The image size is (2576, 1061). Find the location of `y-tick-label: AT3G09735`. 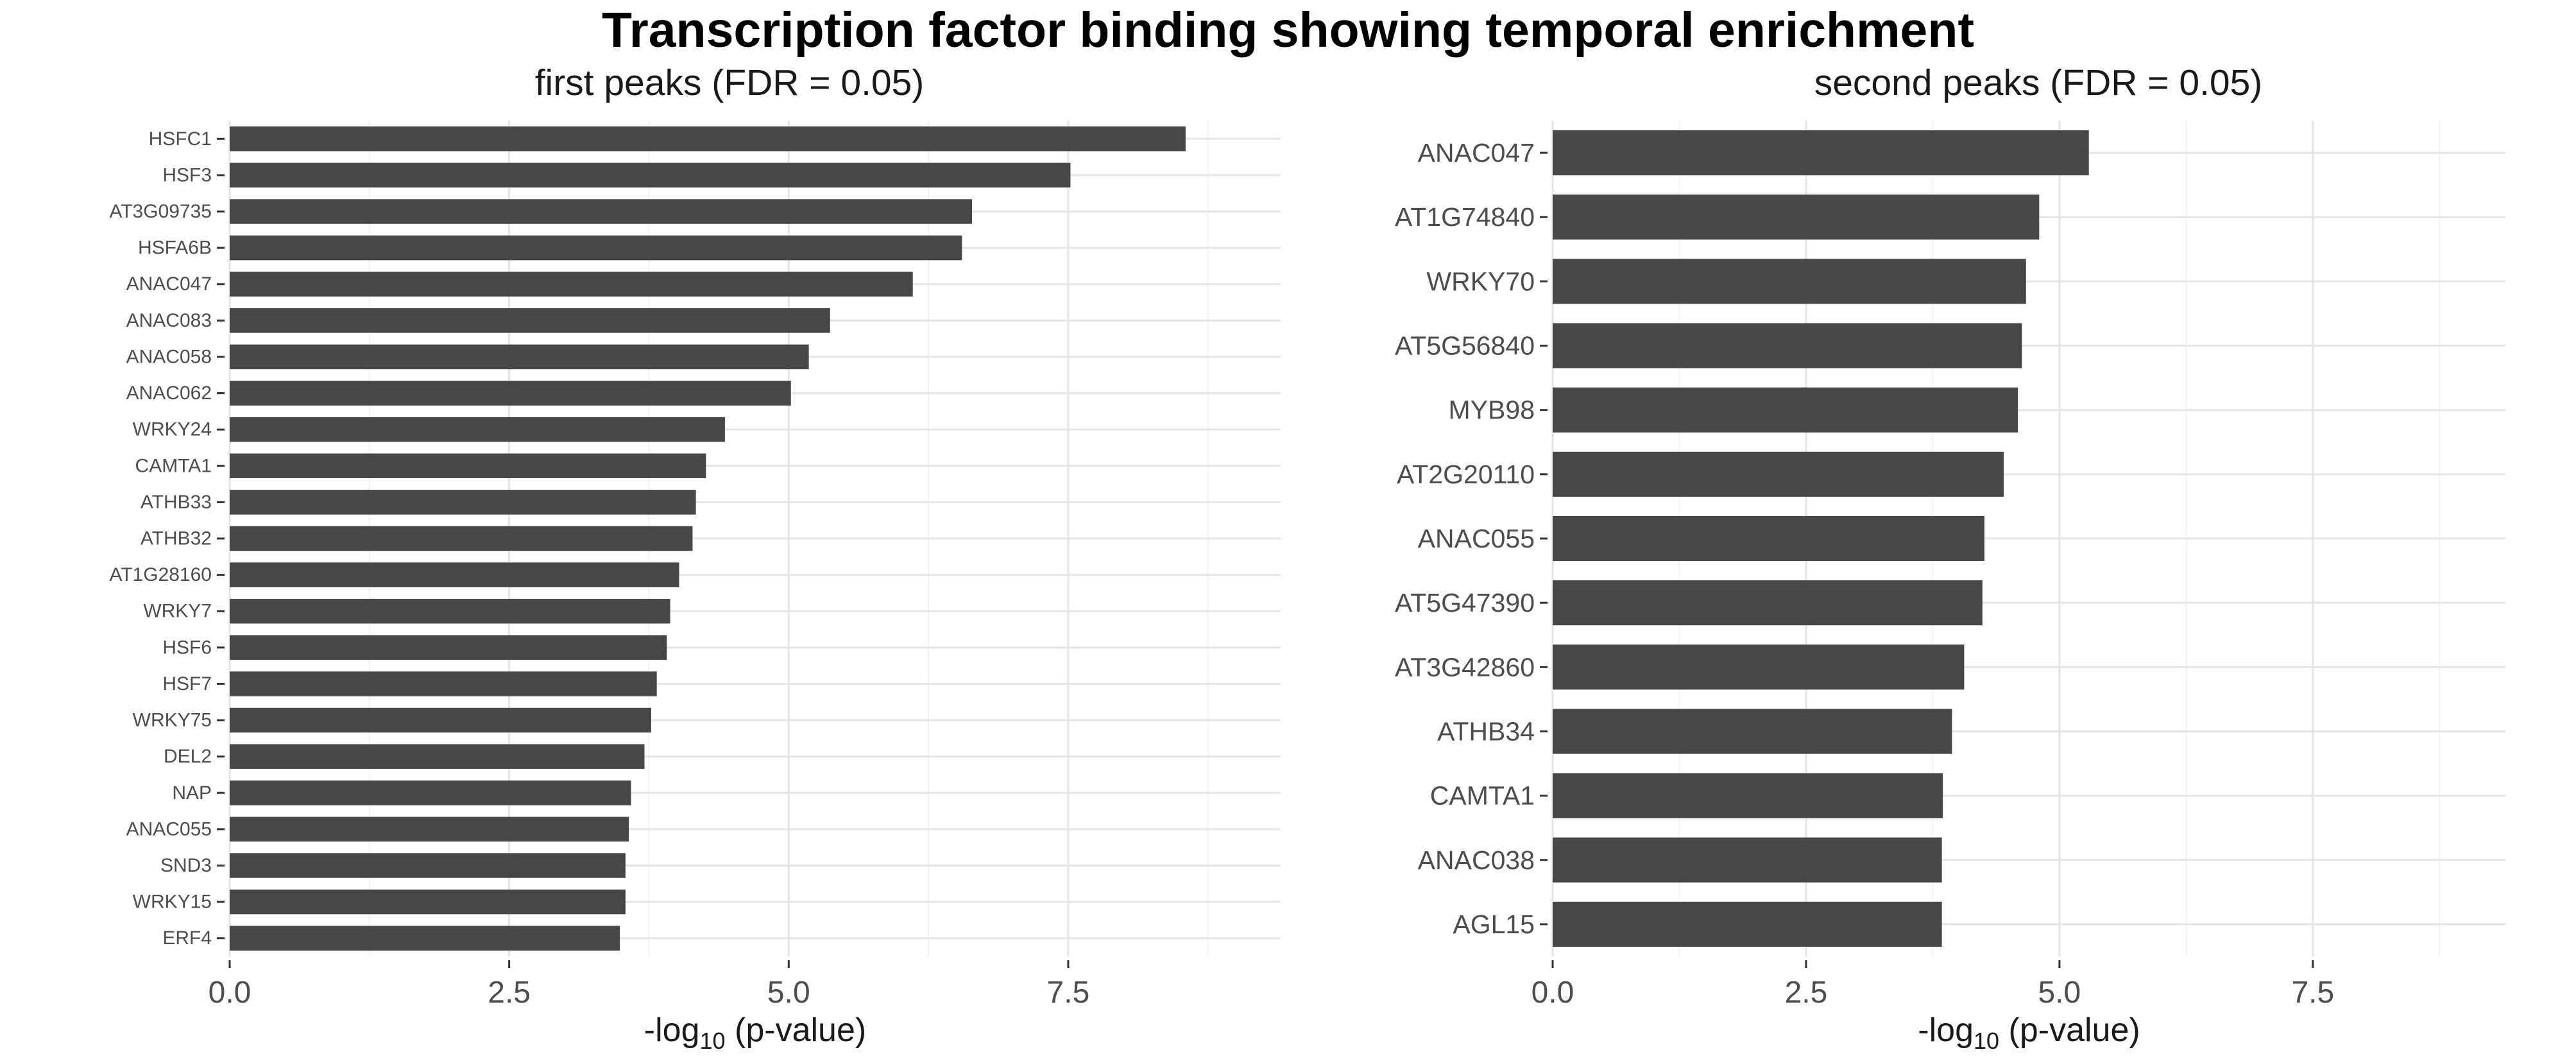

y-tick-label: AT3G09735 is located at coordinates (160, 211).